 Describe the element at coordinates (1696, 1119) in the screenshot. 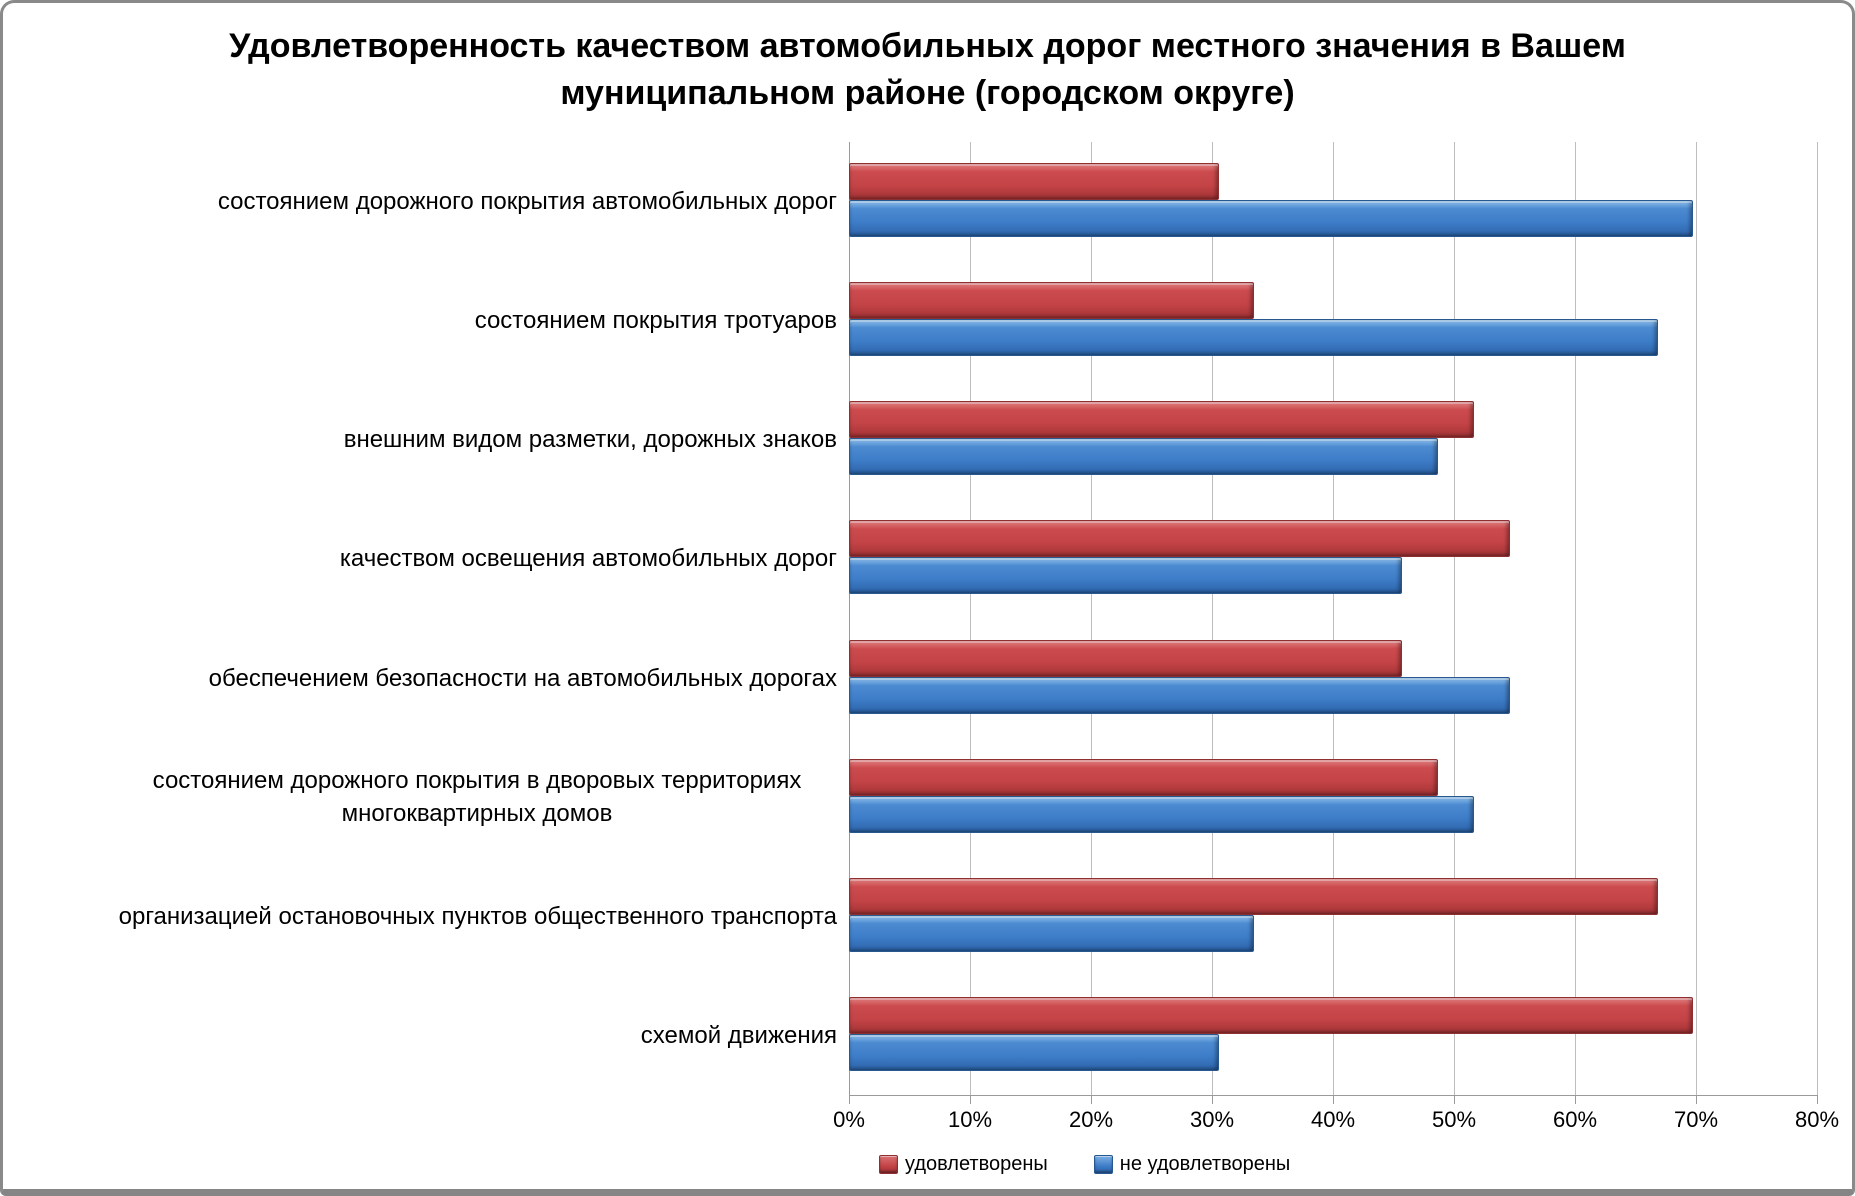

I see `x-tick-label: 70%` at that location.